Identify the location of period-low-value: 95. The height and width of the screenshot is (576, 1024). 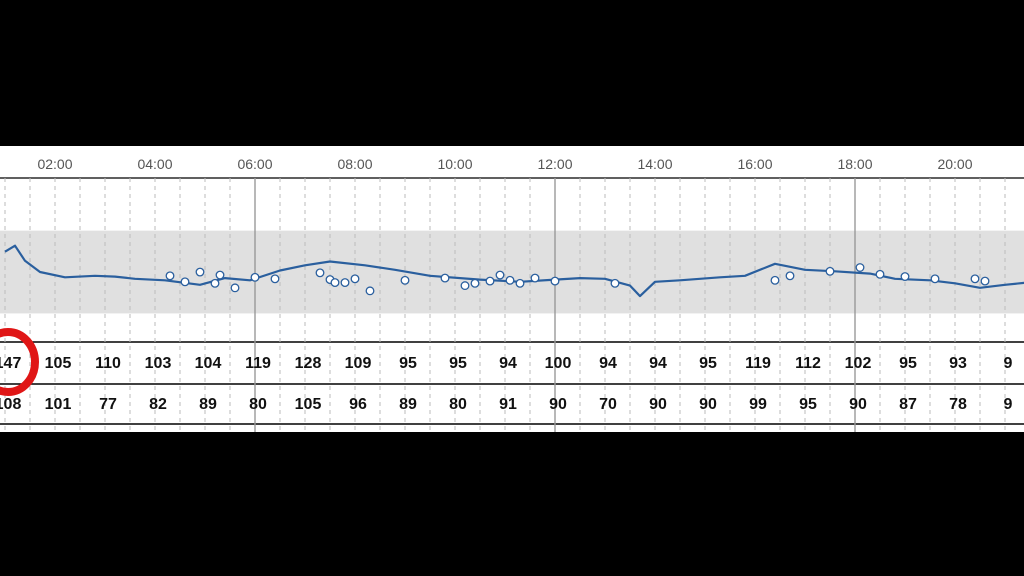
(808, 404).